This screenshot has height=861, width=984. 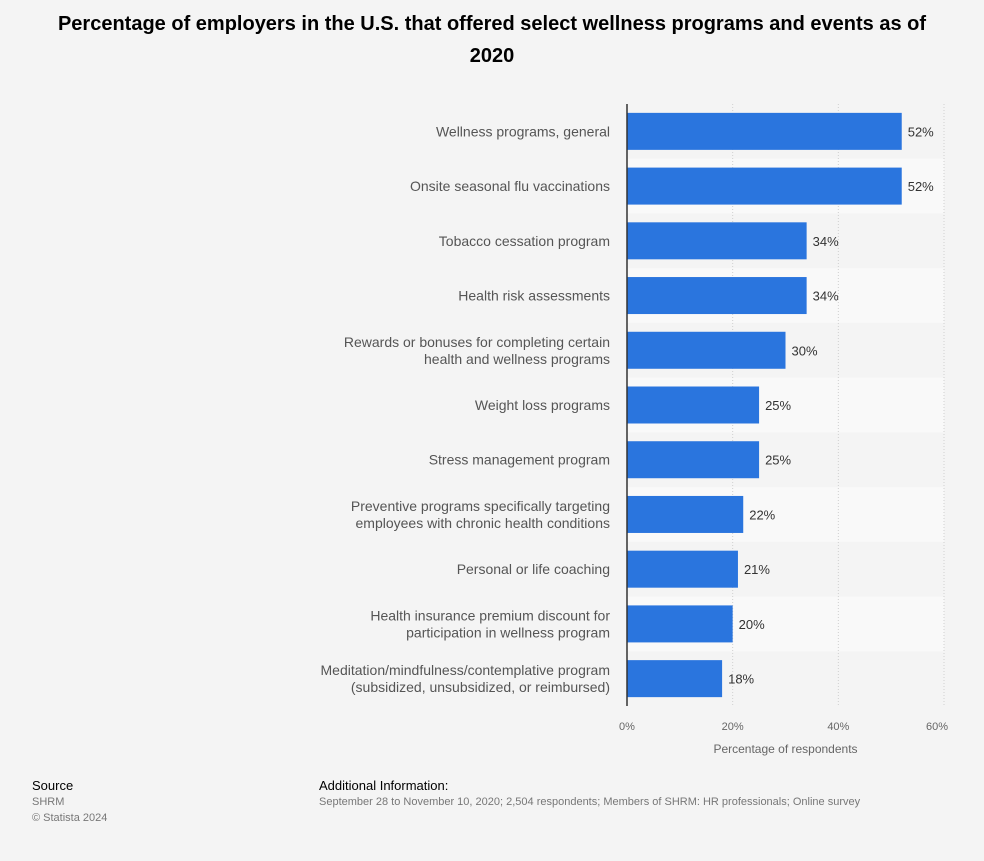 What do you see at coordinates (70, 818) in the screenshot?
I see `copyright: © Statista 2024` at bounding box center [70, 818].